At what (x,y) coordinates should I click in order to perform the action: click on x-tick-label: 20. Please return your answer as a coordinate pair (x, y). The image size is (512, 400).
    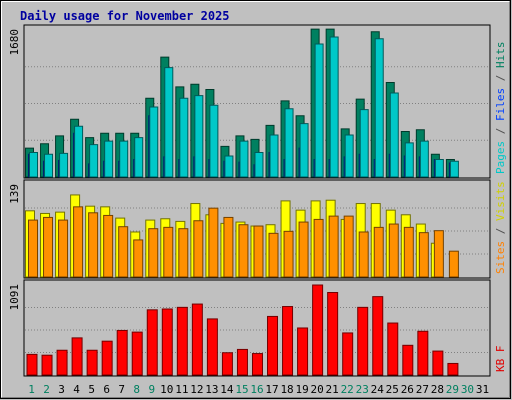
    Looking at the image, I should click on (317, 389).